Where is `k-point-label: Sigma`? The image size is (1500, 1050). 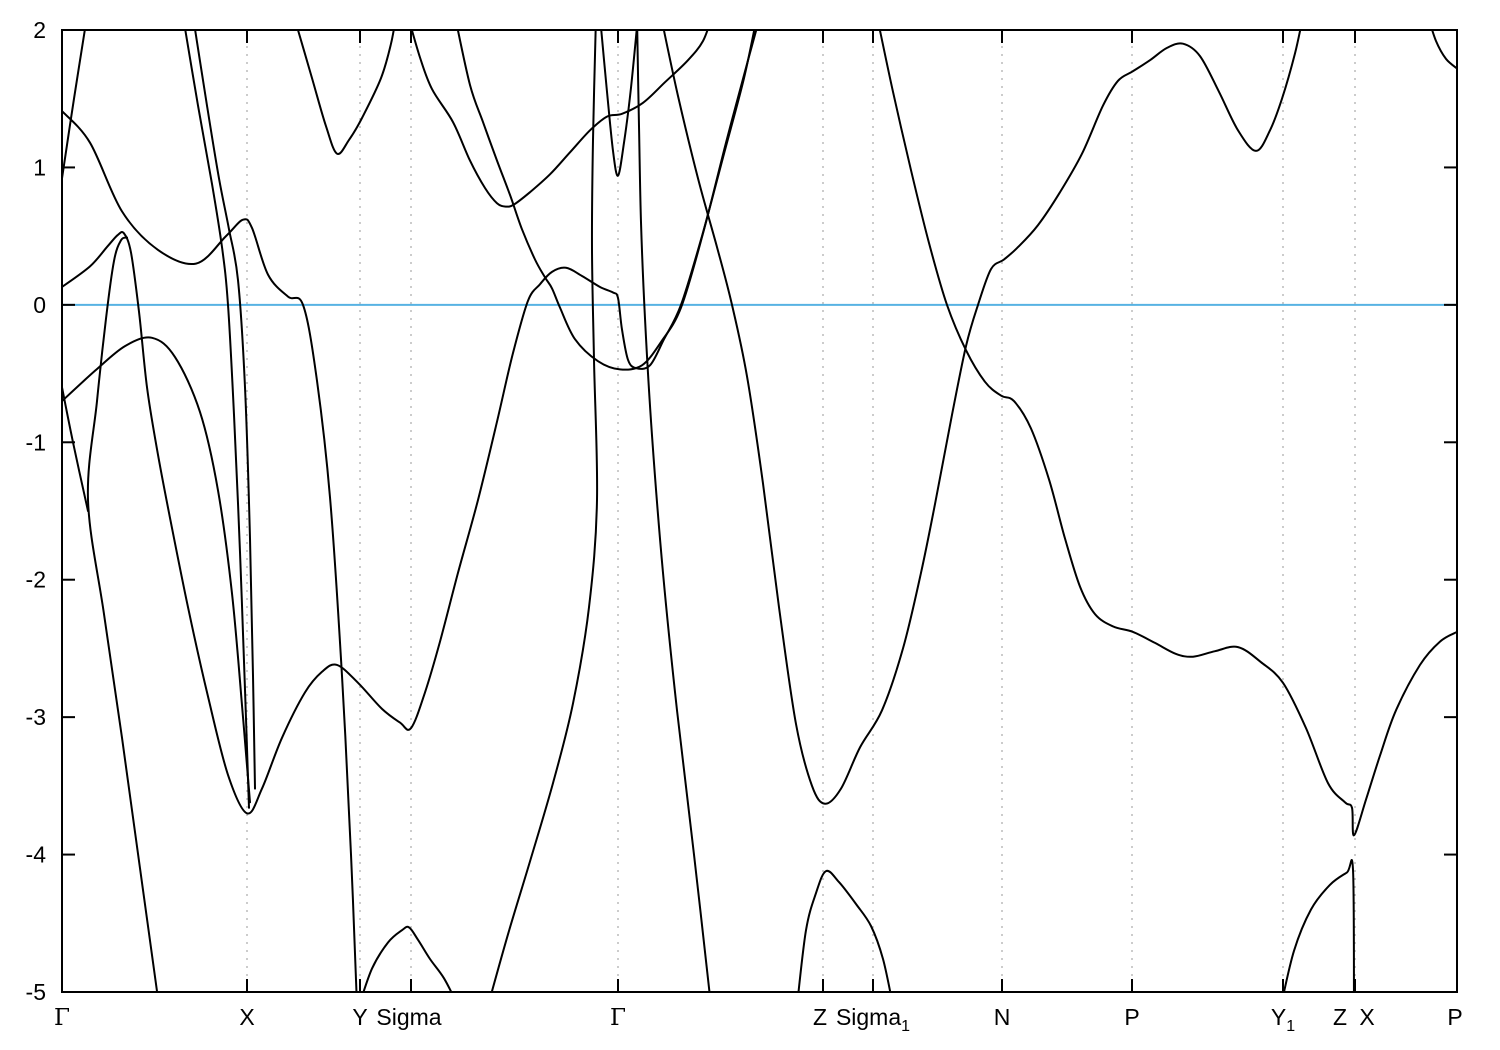
k-point-label: Sigma is located at coordinates (408, 1017).